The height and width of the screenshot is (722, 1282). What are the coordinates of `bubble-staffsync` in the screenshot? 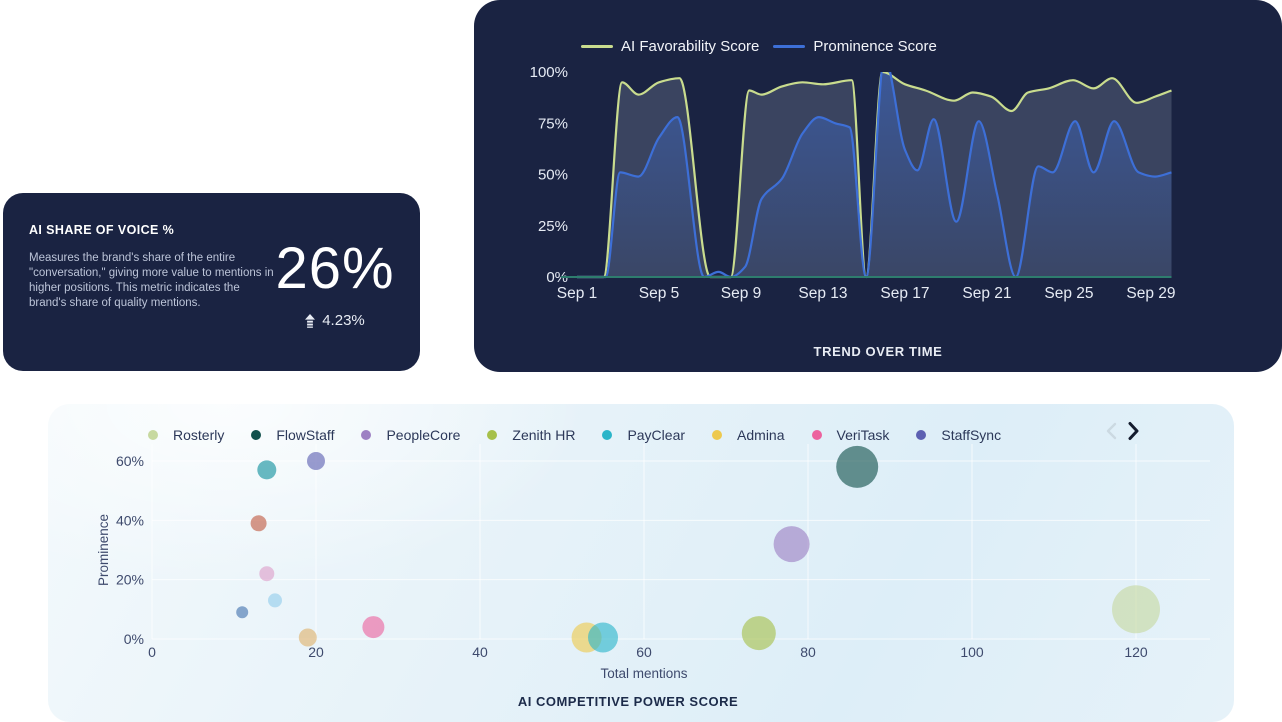 It's located at (316, 461).